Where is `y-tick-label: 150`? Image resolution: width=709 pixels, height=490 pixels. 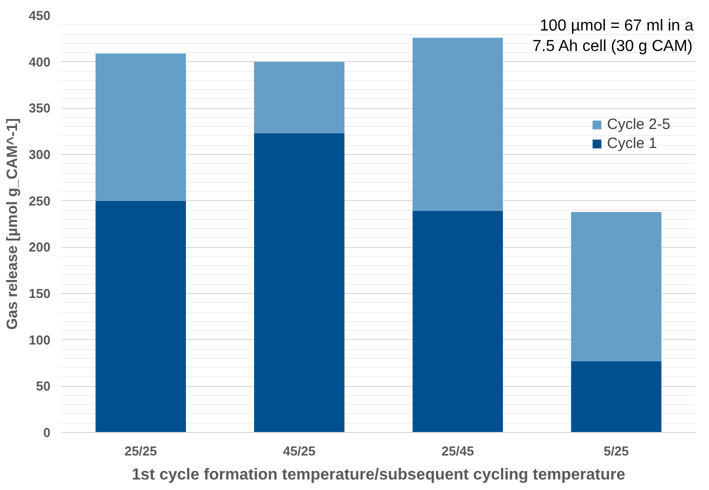
y-tick-label: 150 is located at coordinates (39, 293).